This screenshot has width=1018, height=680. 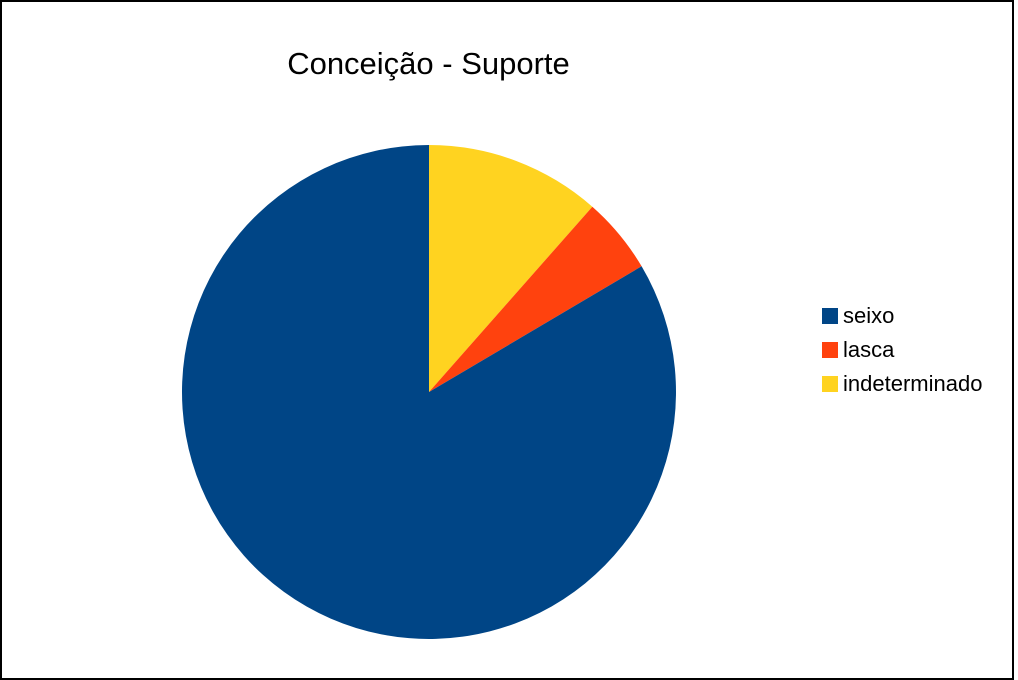 I want to click on pie-slice-indeterminado, so click(x=511, y=268).